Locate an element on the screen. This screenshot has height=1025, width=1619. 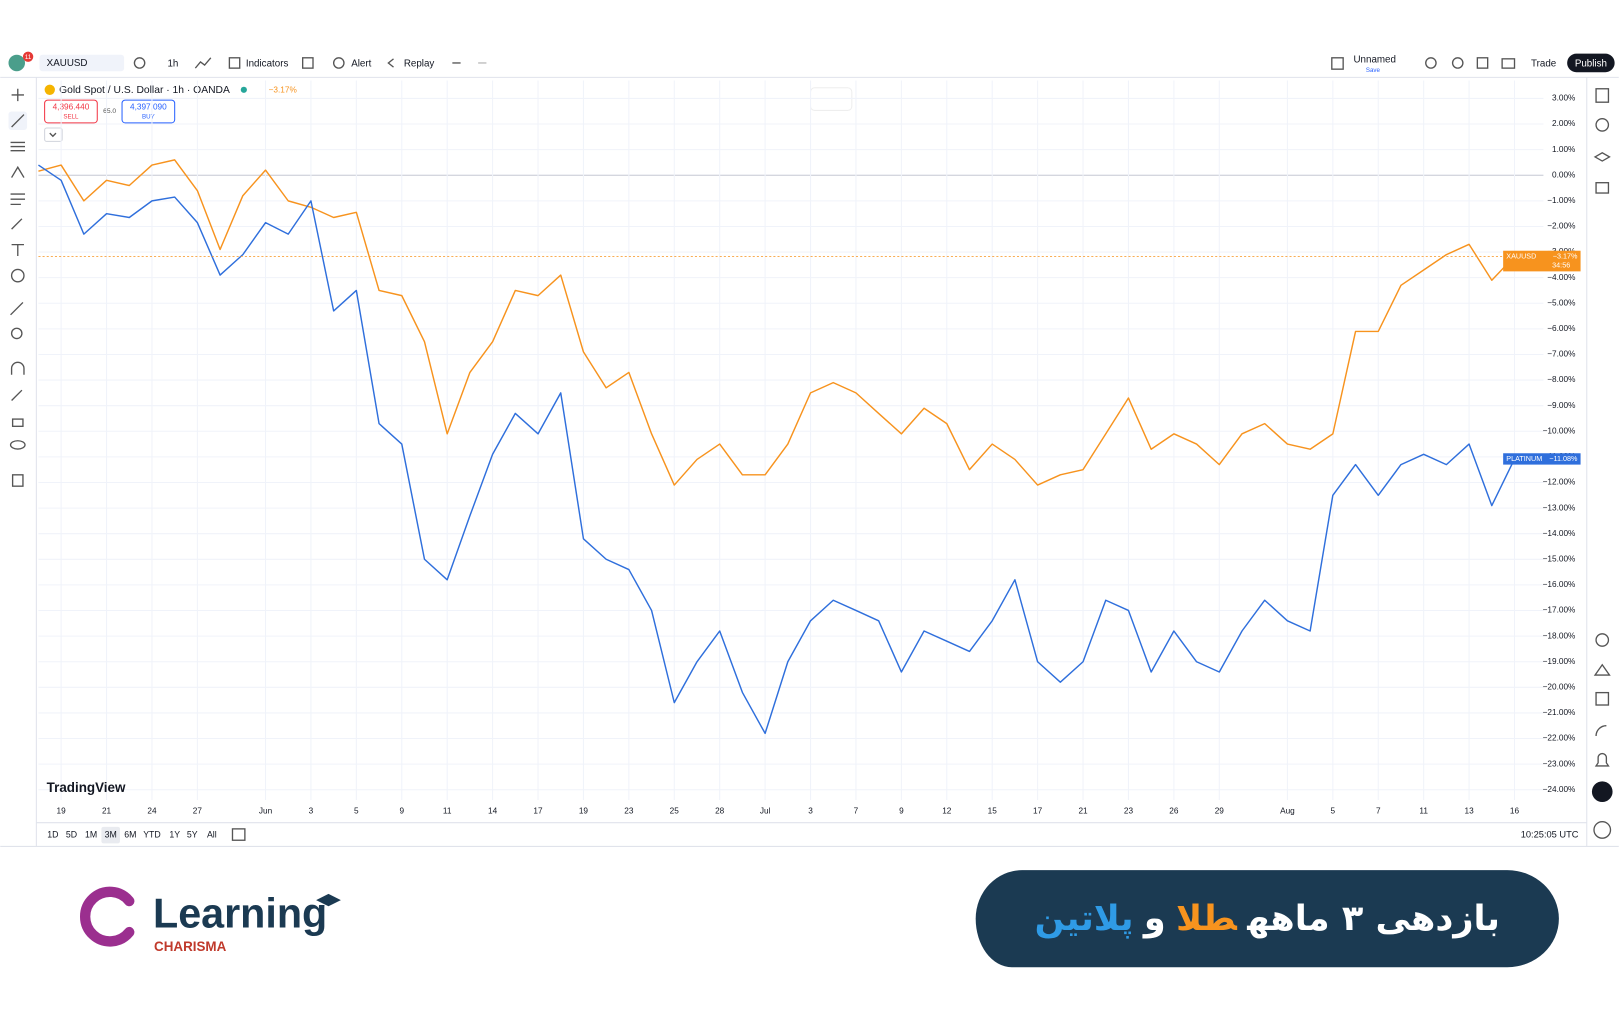
templates-icon is located at coordinates (308, 63).